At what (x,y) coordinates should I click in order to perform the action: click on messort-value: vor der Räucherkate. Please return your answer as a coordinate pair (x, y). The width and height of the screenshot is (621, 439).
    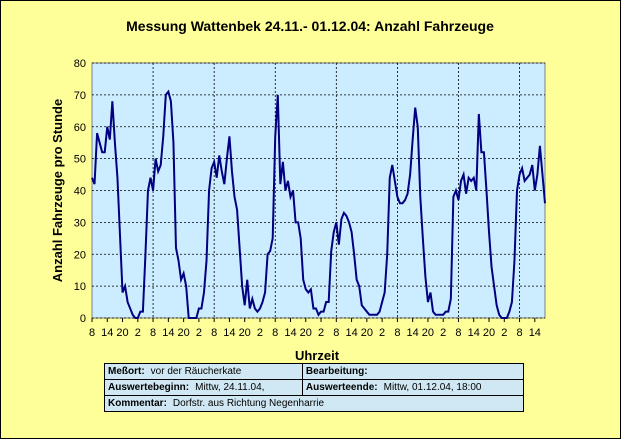
    Looking at the image, I should click on (196, 371).